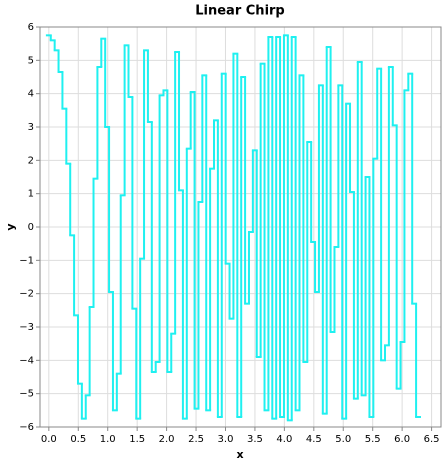 The height and width of the screenshot is (464, 447). What do you see at coordinates (108, 439) in the screenshot?
I see `x-tick-label: 1.0` at bounding box center [108, 439].